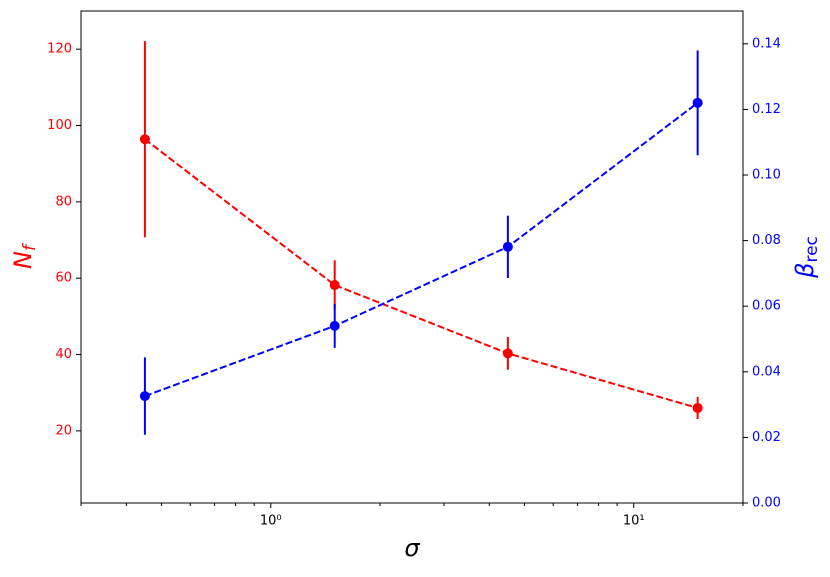 The height and width of the screenshot is (577, 830). What do you see at coordinates (59, 49) in the screenshot?
I see `y-tick-label: 120` at bounding box center [59, 49].